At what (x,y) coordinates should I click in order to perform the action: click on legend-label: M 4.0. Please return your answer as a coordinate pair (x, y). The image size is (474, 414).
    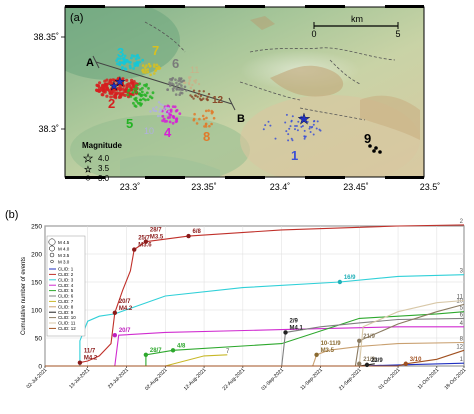
    Looking at the image, I should click on (64, 249).